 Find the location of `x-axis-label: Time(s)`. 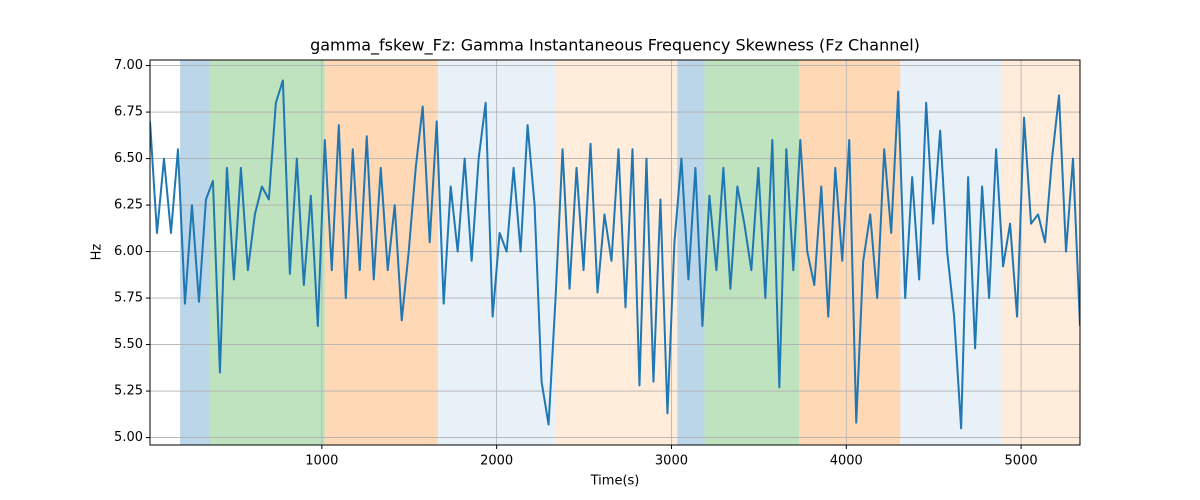

x-axis-label: Time(s) is located at coordinates (615, 481).